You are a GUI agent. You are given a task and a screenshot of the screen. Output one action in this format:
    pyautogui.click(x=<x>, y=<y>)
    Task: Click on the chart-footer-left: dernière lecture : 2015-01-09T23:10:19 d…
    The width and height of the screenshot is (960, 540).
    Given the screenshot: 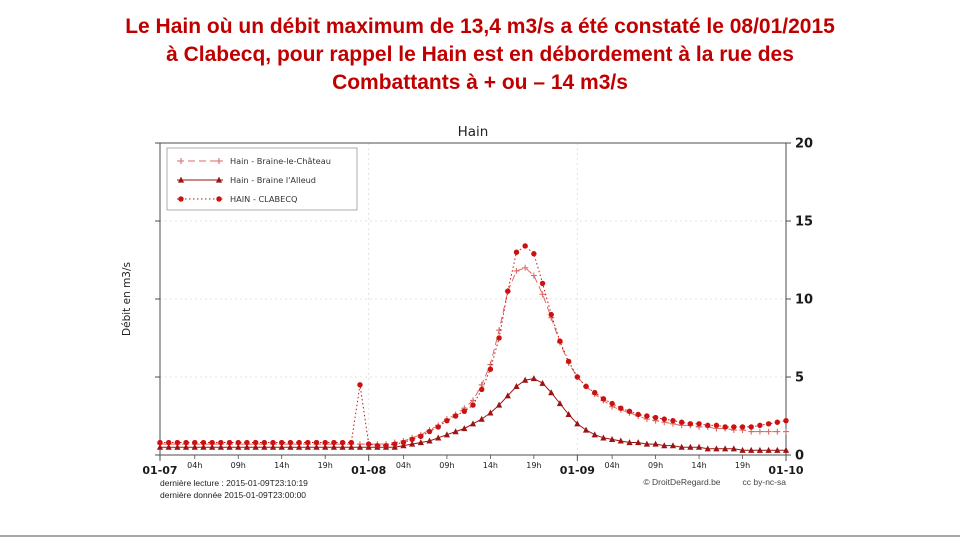 What is the action you would take?
    pyautogui.click(x=234, y=489)
    